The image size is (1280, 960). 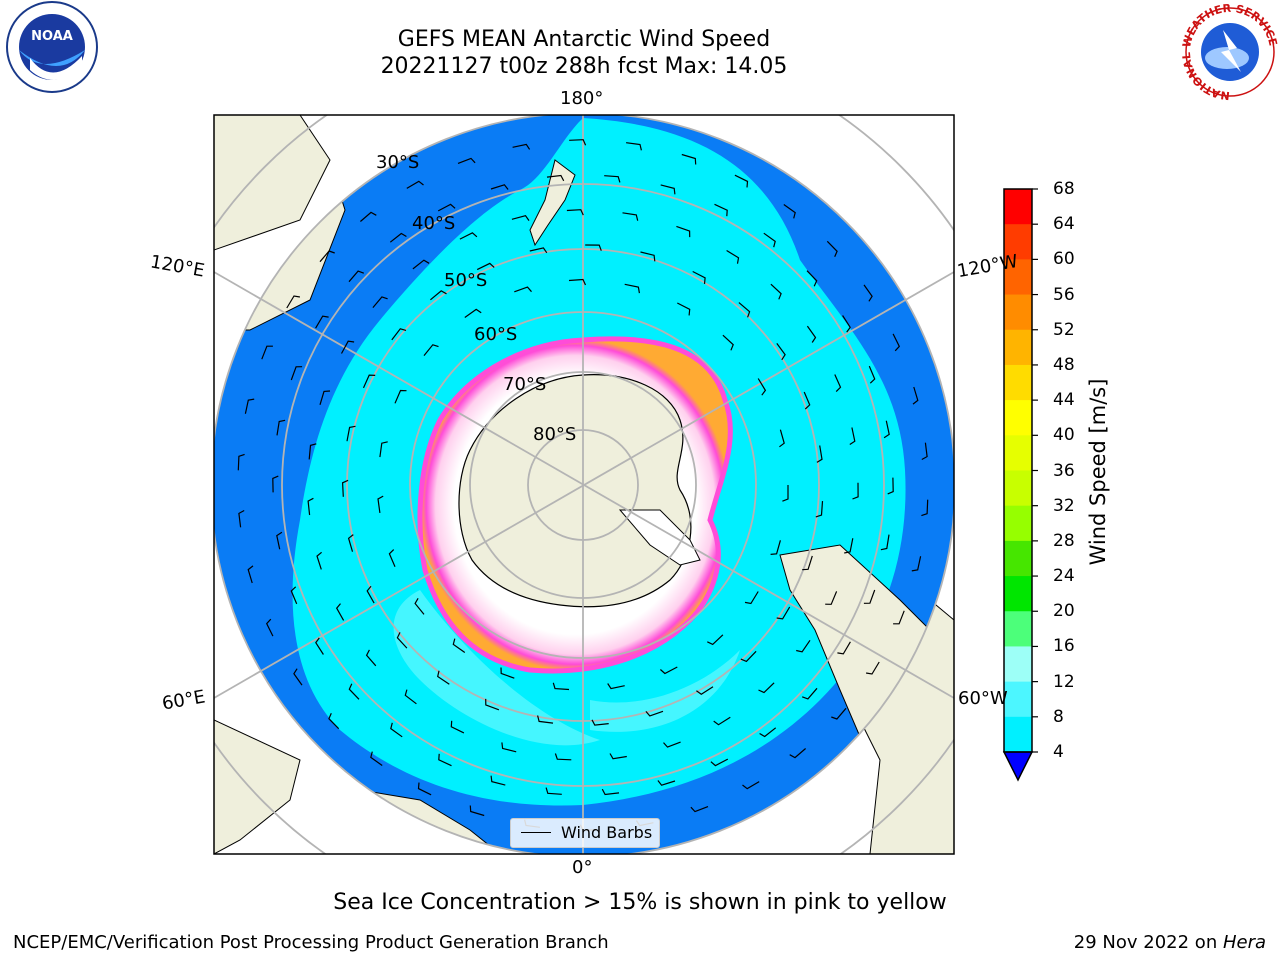 What do you see at coordinates (525, 384) in the screenshot?
I see `parallel-label-70s: 70°S` at bounding box center [525, 384].